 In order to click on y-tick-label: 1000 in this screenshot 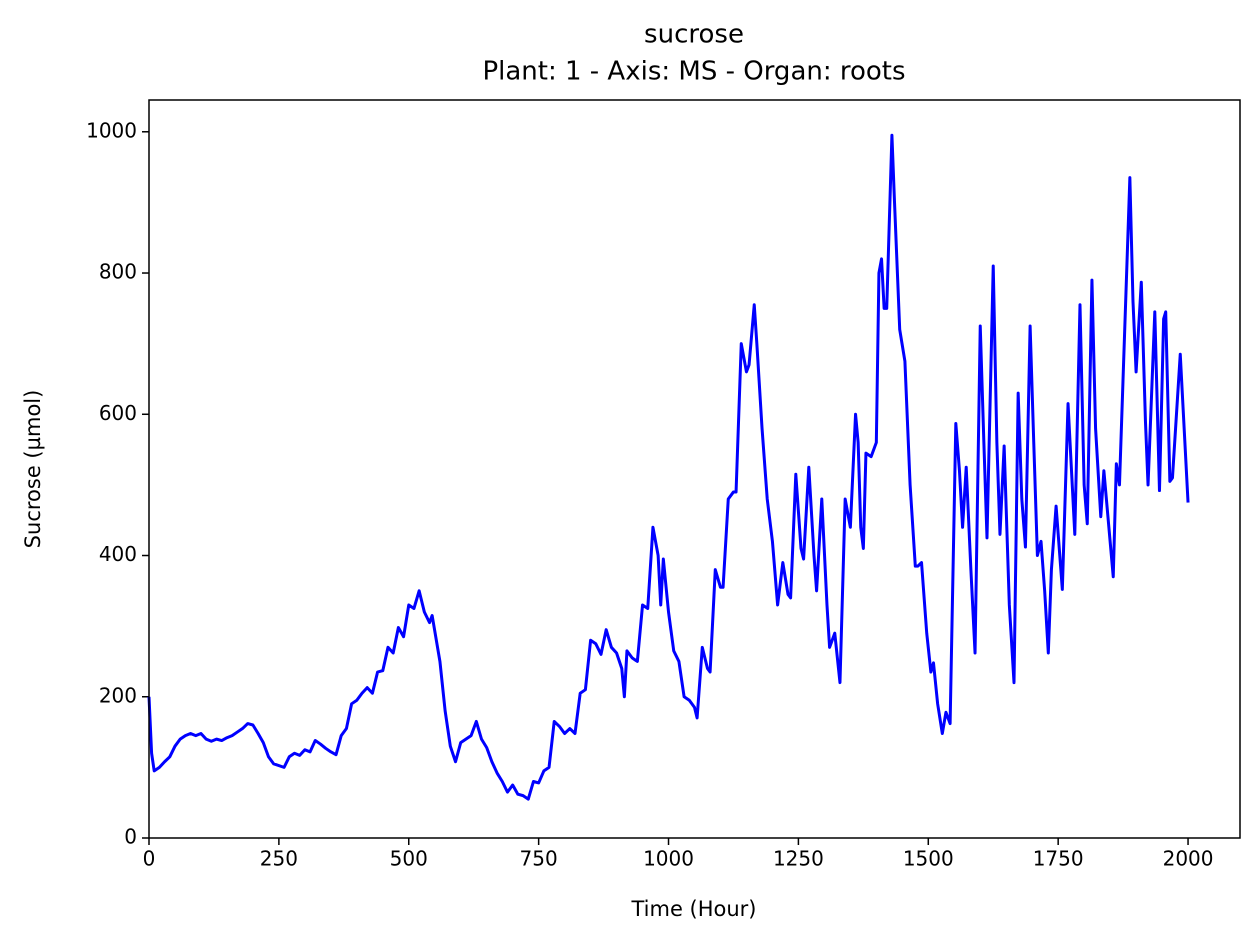, I will do `click(111, 130)`.